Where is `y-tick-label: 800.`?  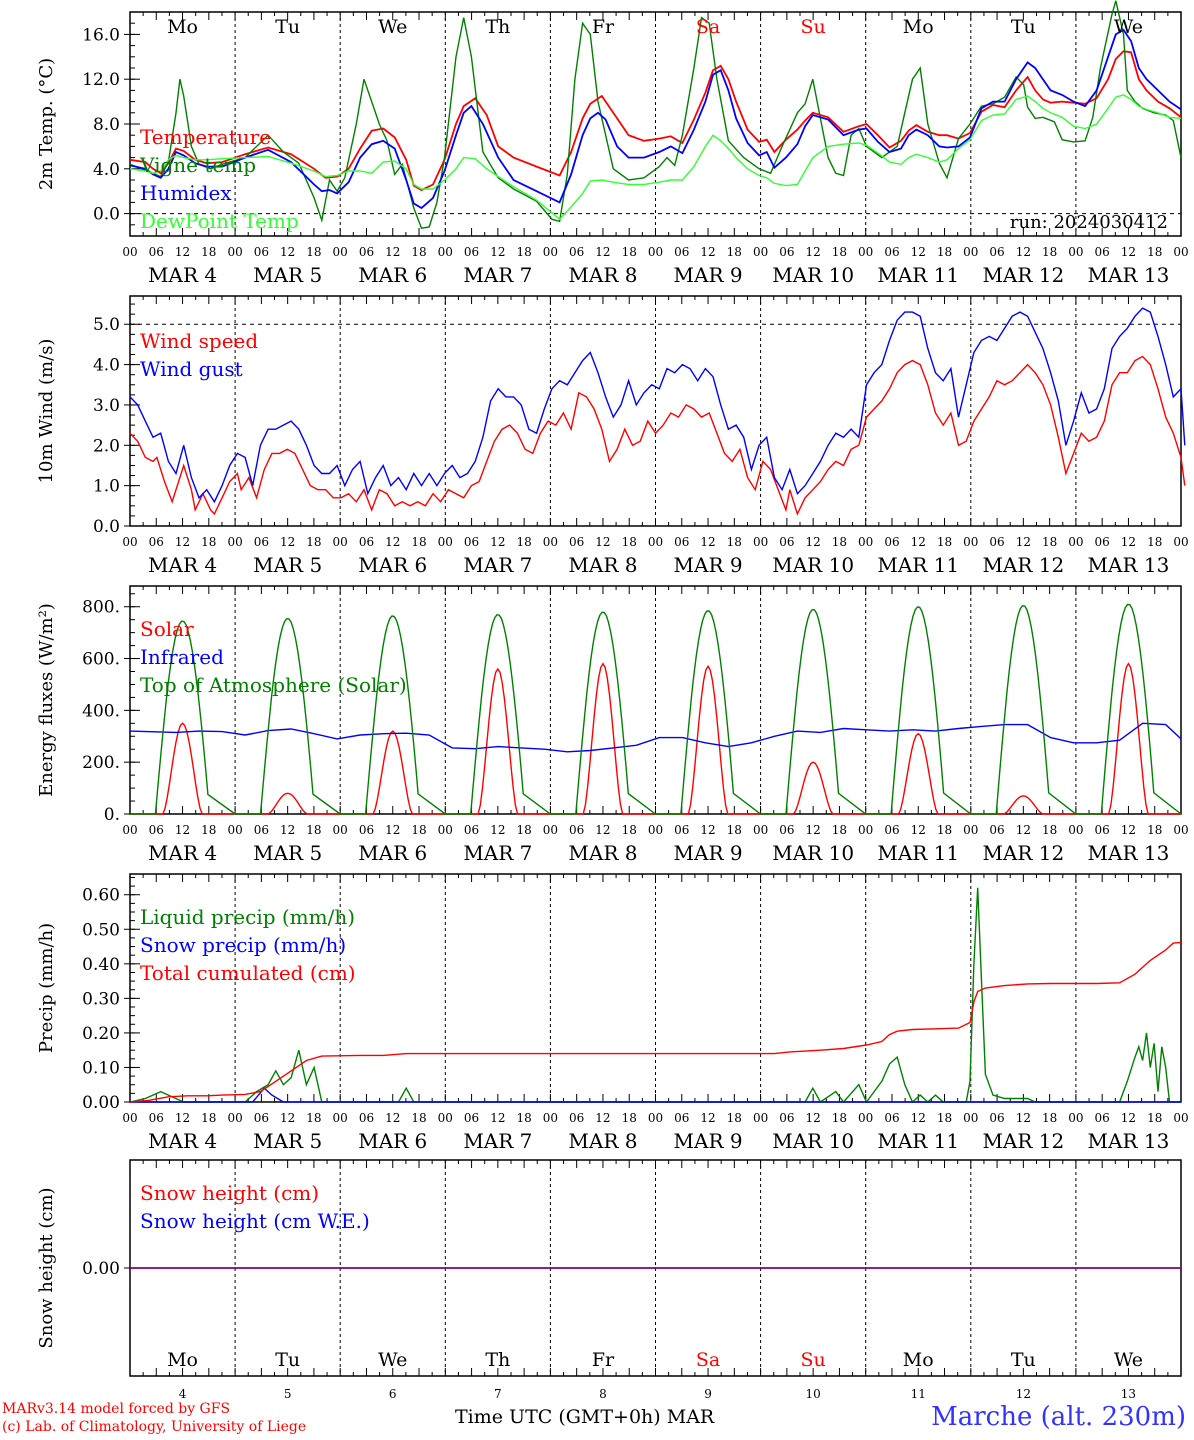 y-tick-label: 800. is located at coordinates (101, 608).